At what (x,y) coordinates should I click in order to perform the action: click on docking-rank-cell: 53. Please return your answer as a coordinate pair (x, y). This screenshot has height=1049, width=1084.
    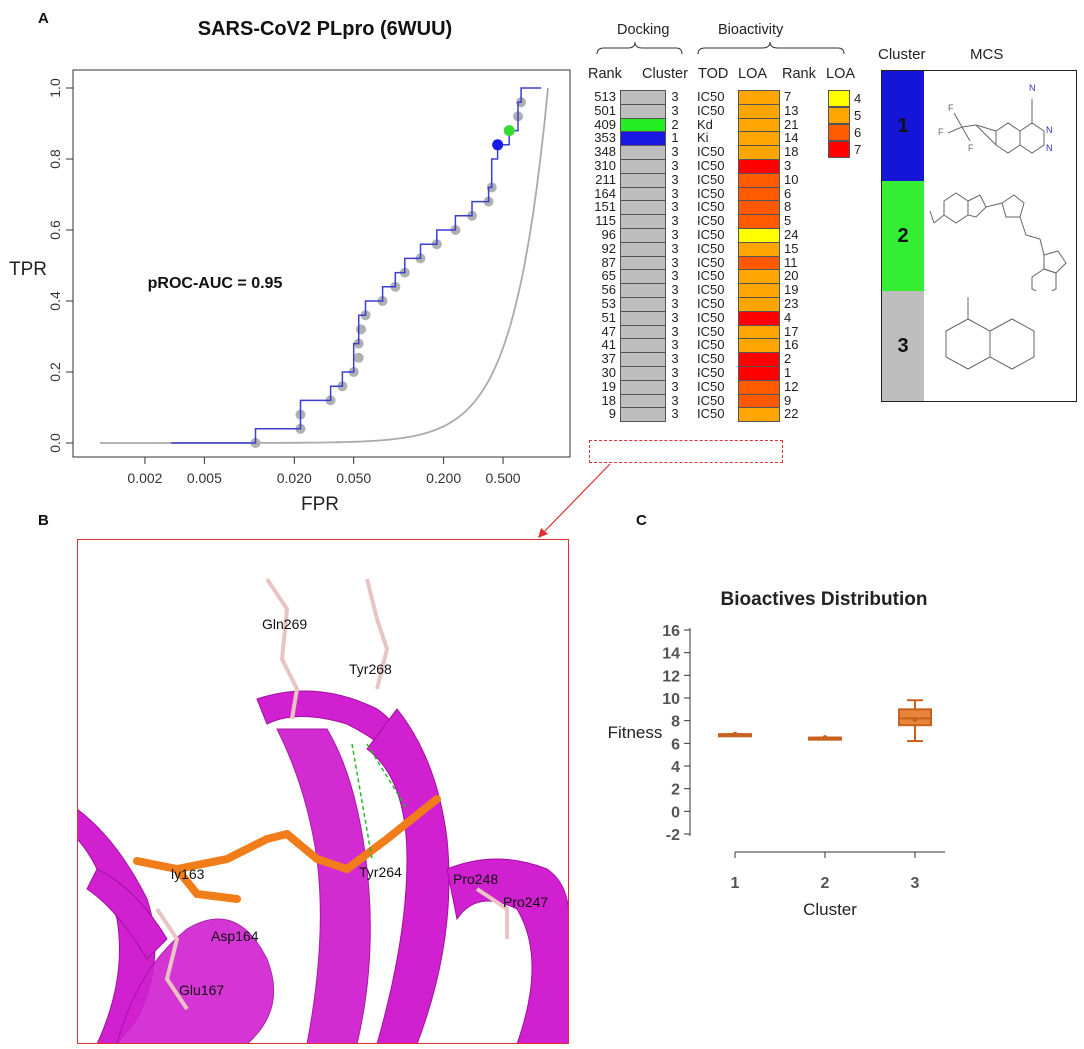
    Looking at the image, I should click on (608, 303).